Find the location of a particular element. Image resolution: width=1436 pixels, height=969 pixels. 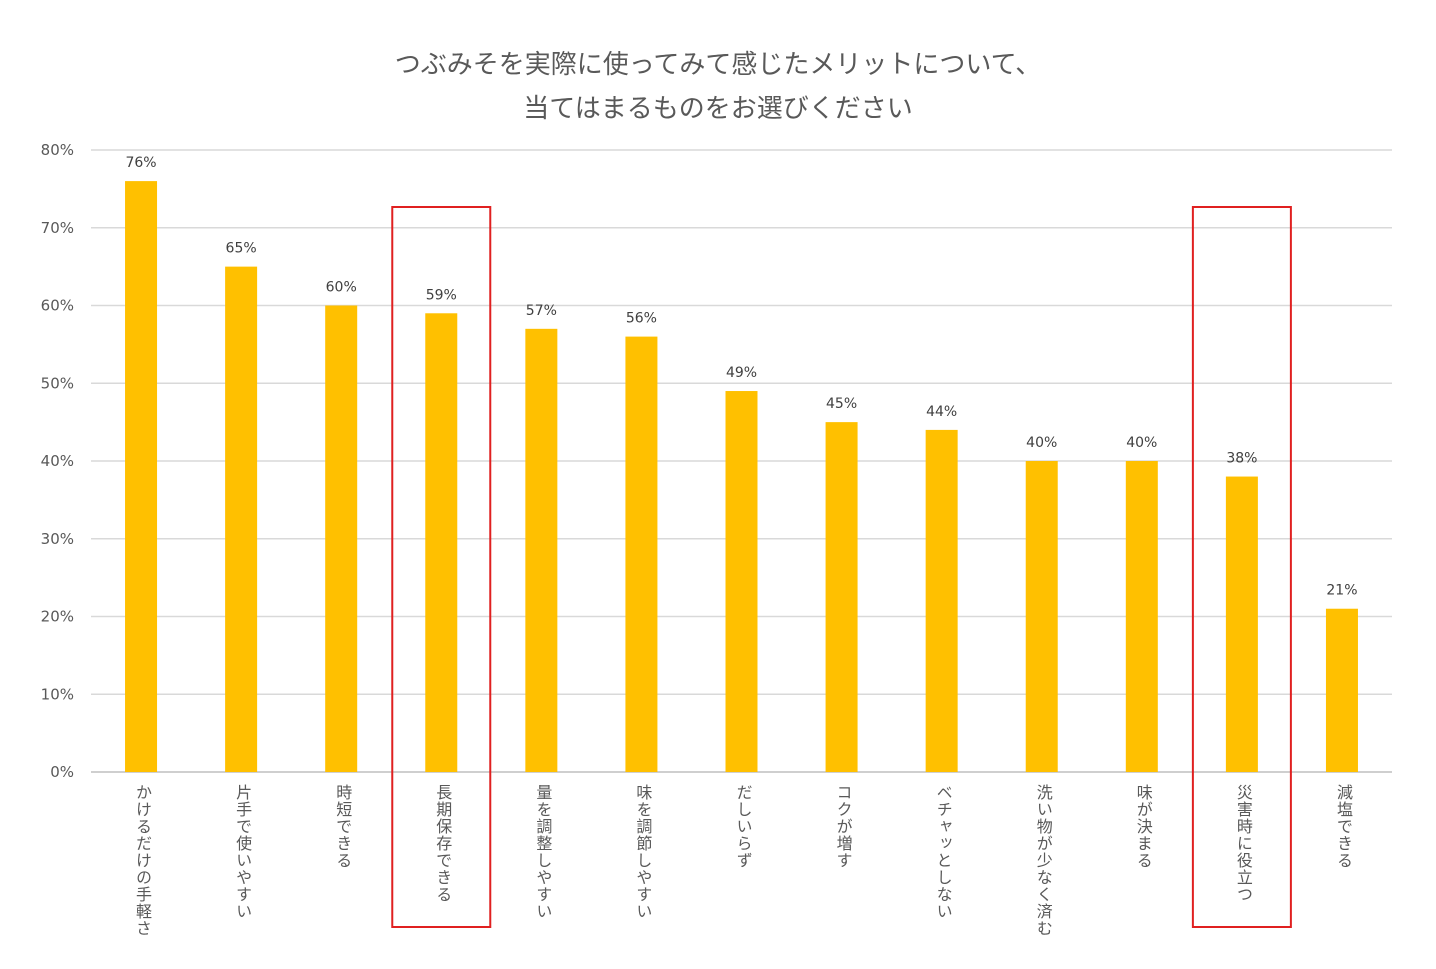

y-tick-label: 40% is located at coordinates (57, 461).